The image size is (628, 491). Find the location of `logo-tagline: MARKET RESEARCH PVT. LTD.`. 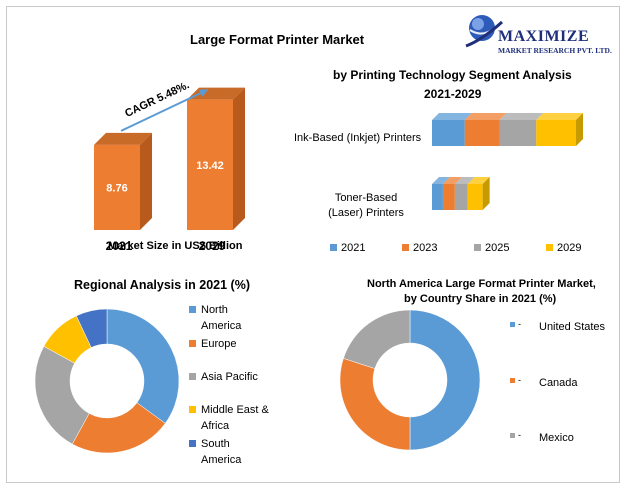

logo-tagline: MARKET RESEARCH PVT. LTD. is located at coordinates (555, 50).